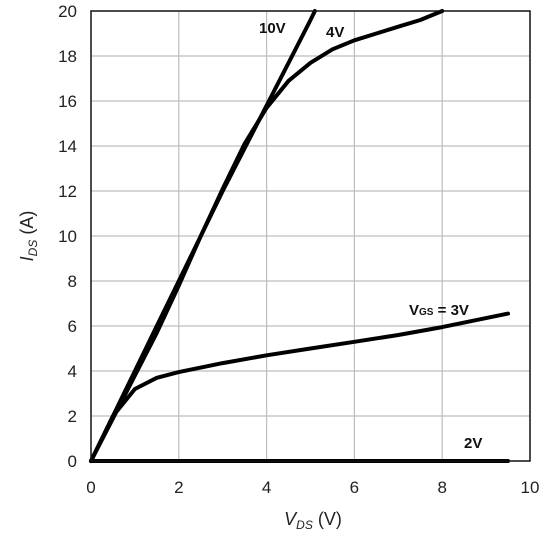  I want to click on y-tick-label: 4, so click(72, 371).